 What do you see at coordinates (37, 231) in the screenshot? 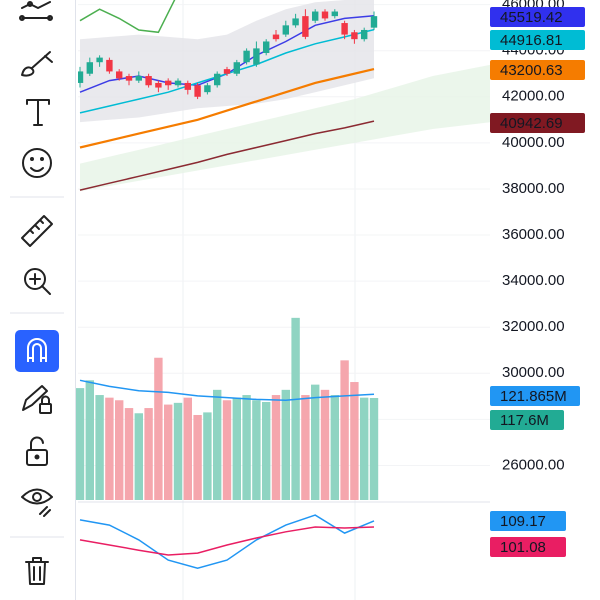
I see `ruler-tool` at bounding box center [37, 231].